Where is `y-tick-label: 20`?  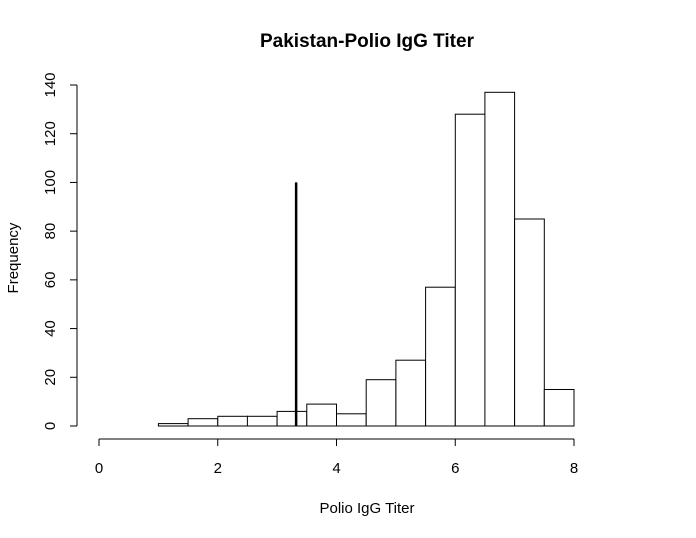
y-tick-label: 20 is located at coordinates (50, 377).